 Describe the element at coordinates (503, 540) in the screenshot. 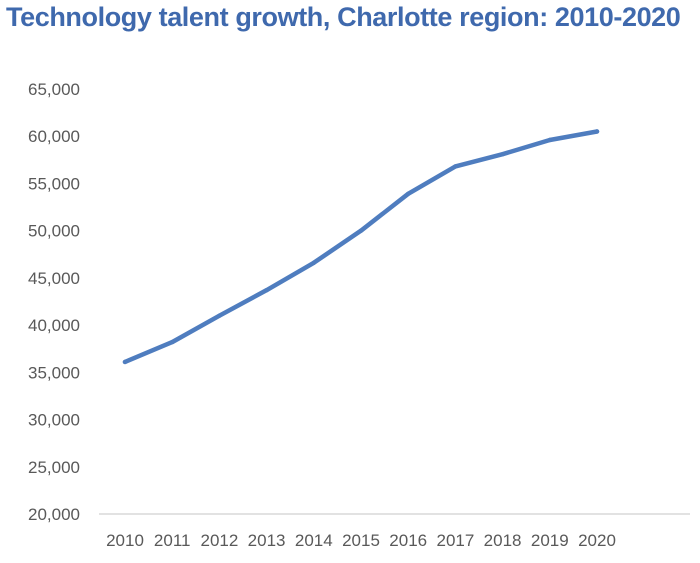

I see `x-tick-label: 2018` at that location.